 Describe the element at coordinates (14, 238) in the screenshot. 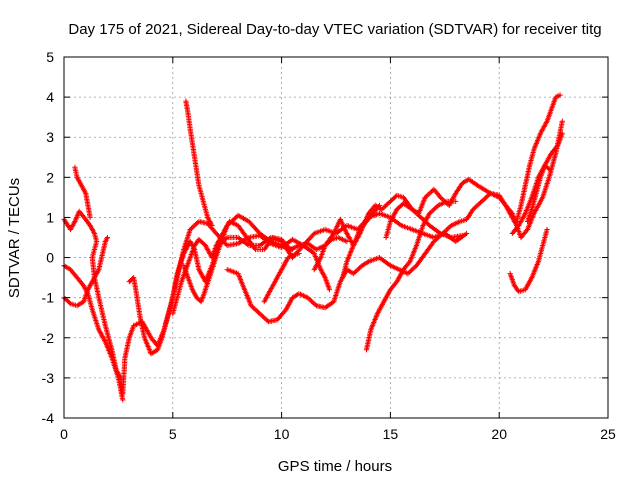

I see `y-axis-title: SDTVAR / TECUs` at that location.